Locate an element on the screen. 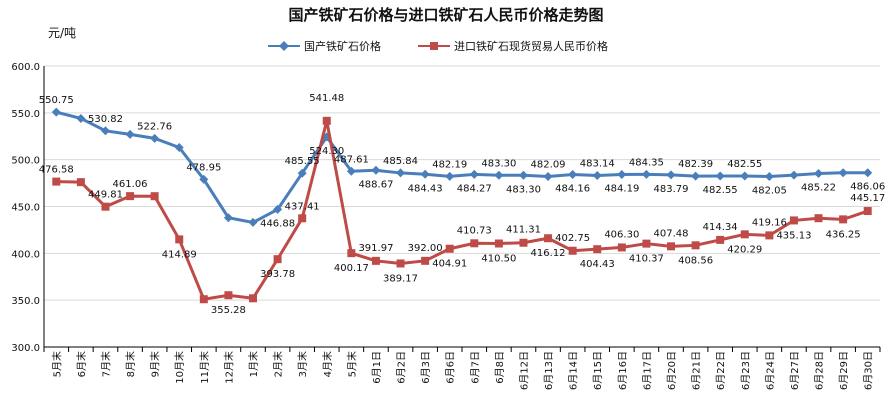 This screenshot has width=893, height=413. data-label-domestic: 483.14 is located at coordinates (597, 163).